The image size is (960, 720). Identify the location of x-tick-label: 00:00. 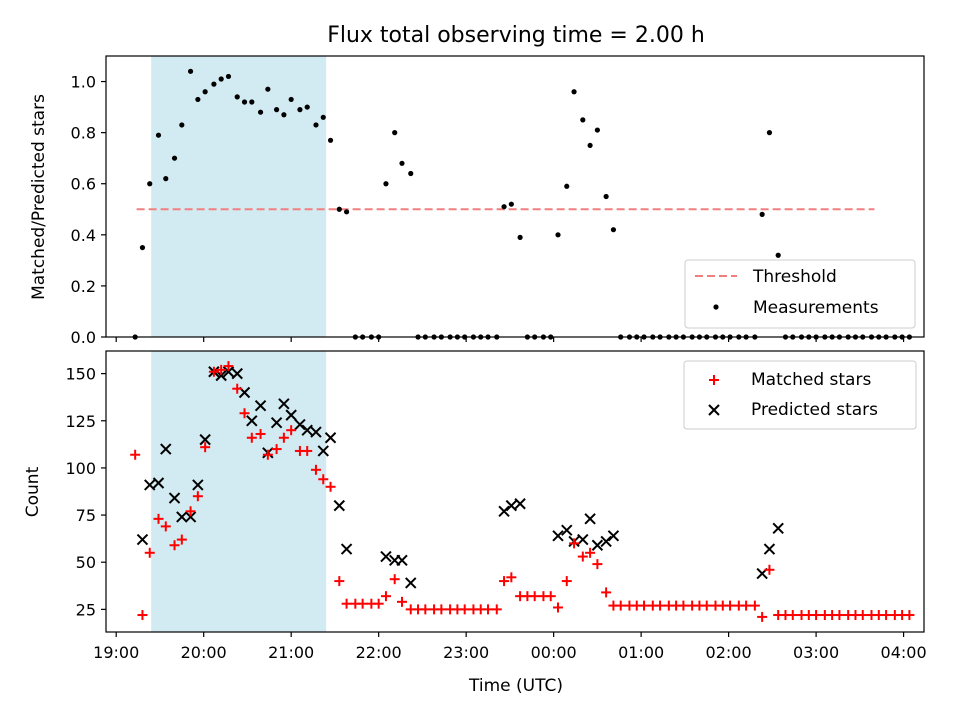
(554, 652).